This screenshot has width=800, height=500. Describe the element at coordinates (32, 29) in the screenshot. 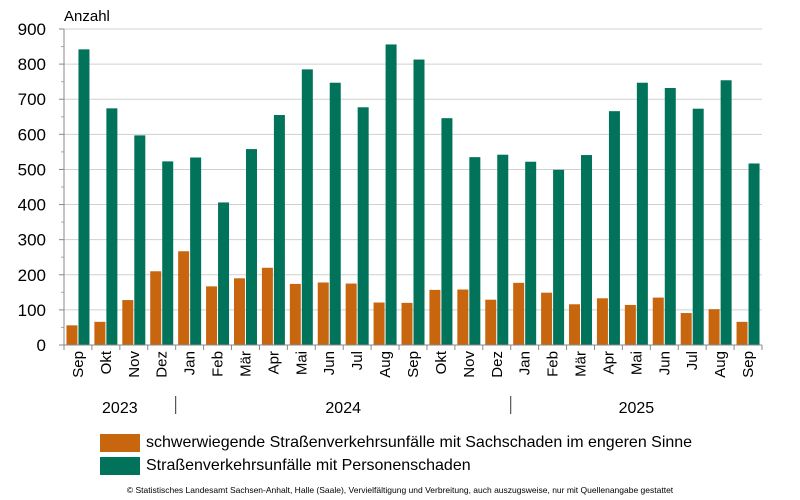

I see `y-tick-label: 900` at that location.